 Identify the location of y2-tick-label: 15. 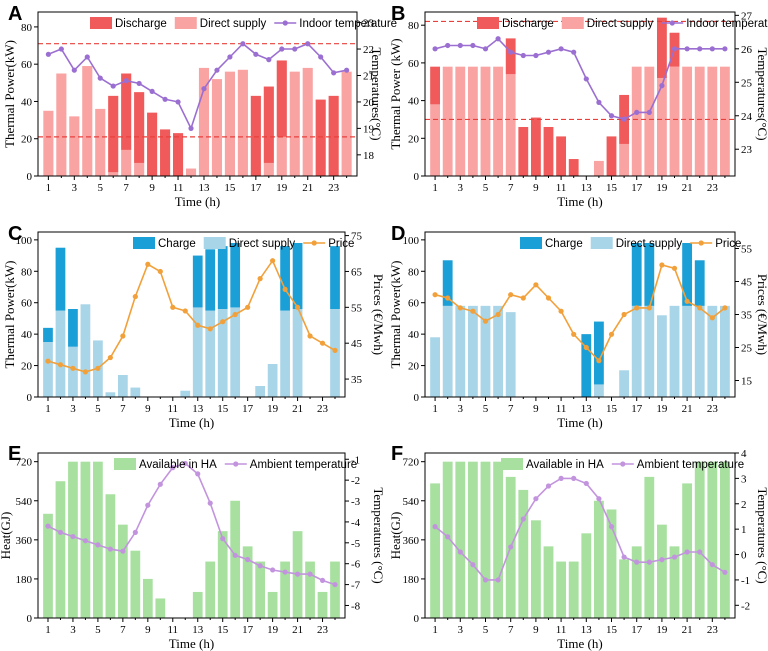
(747, 382).